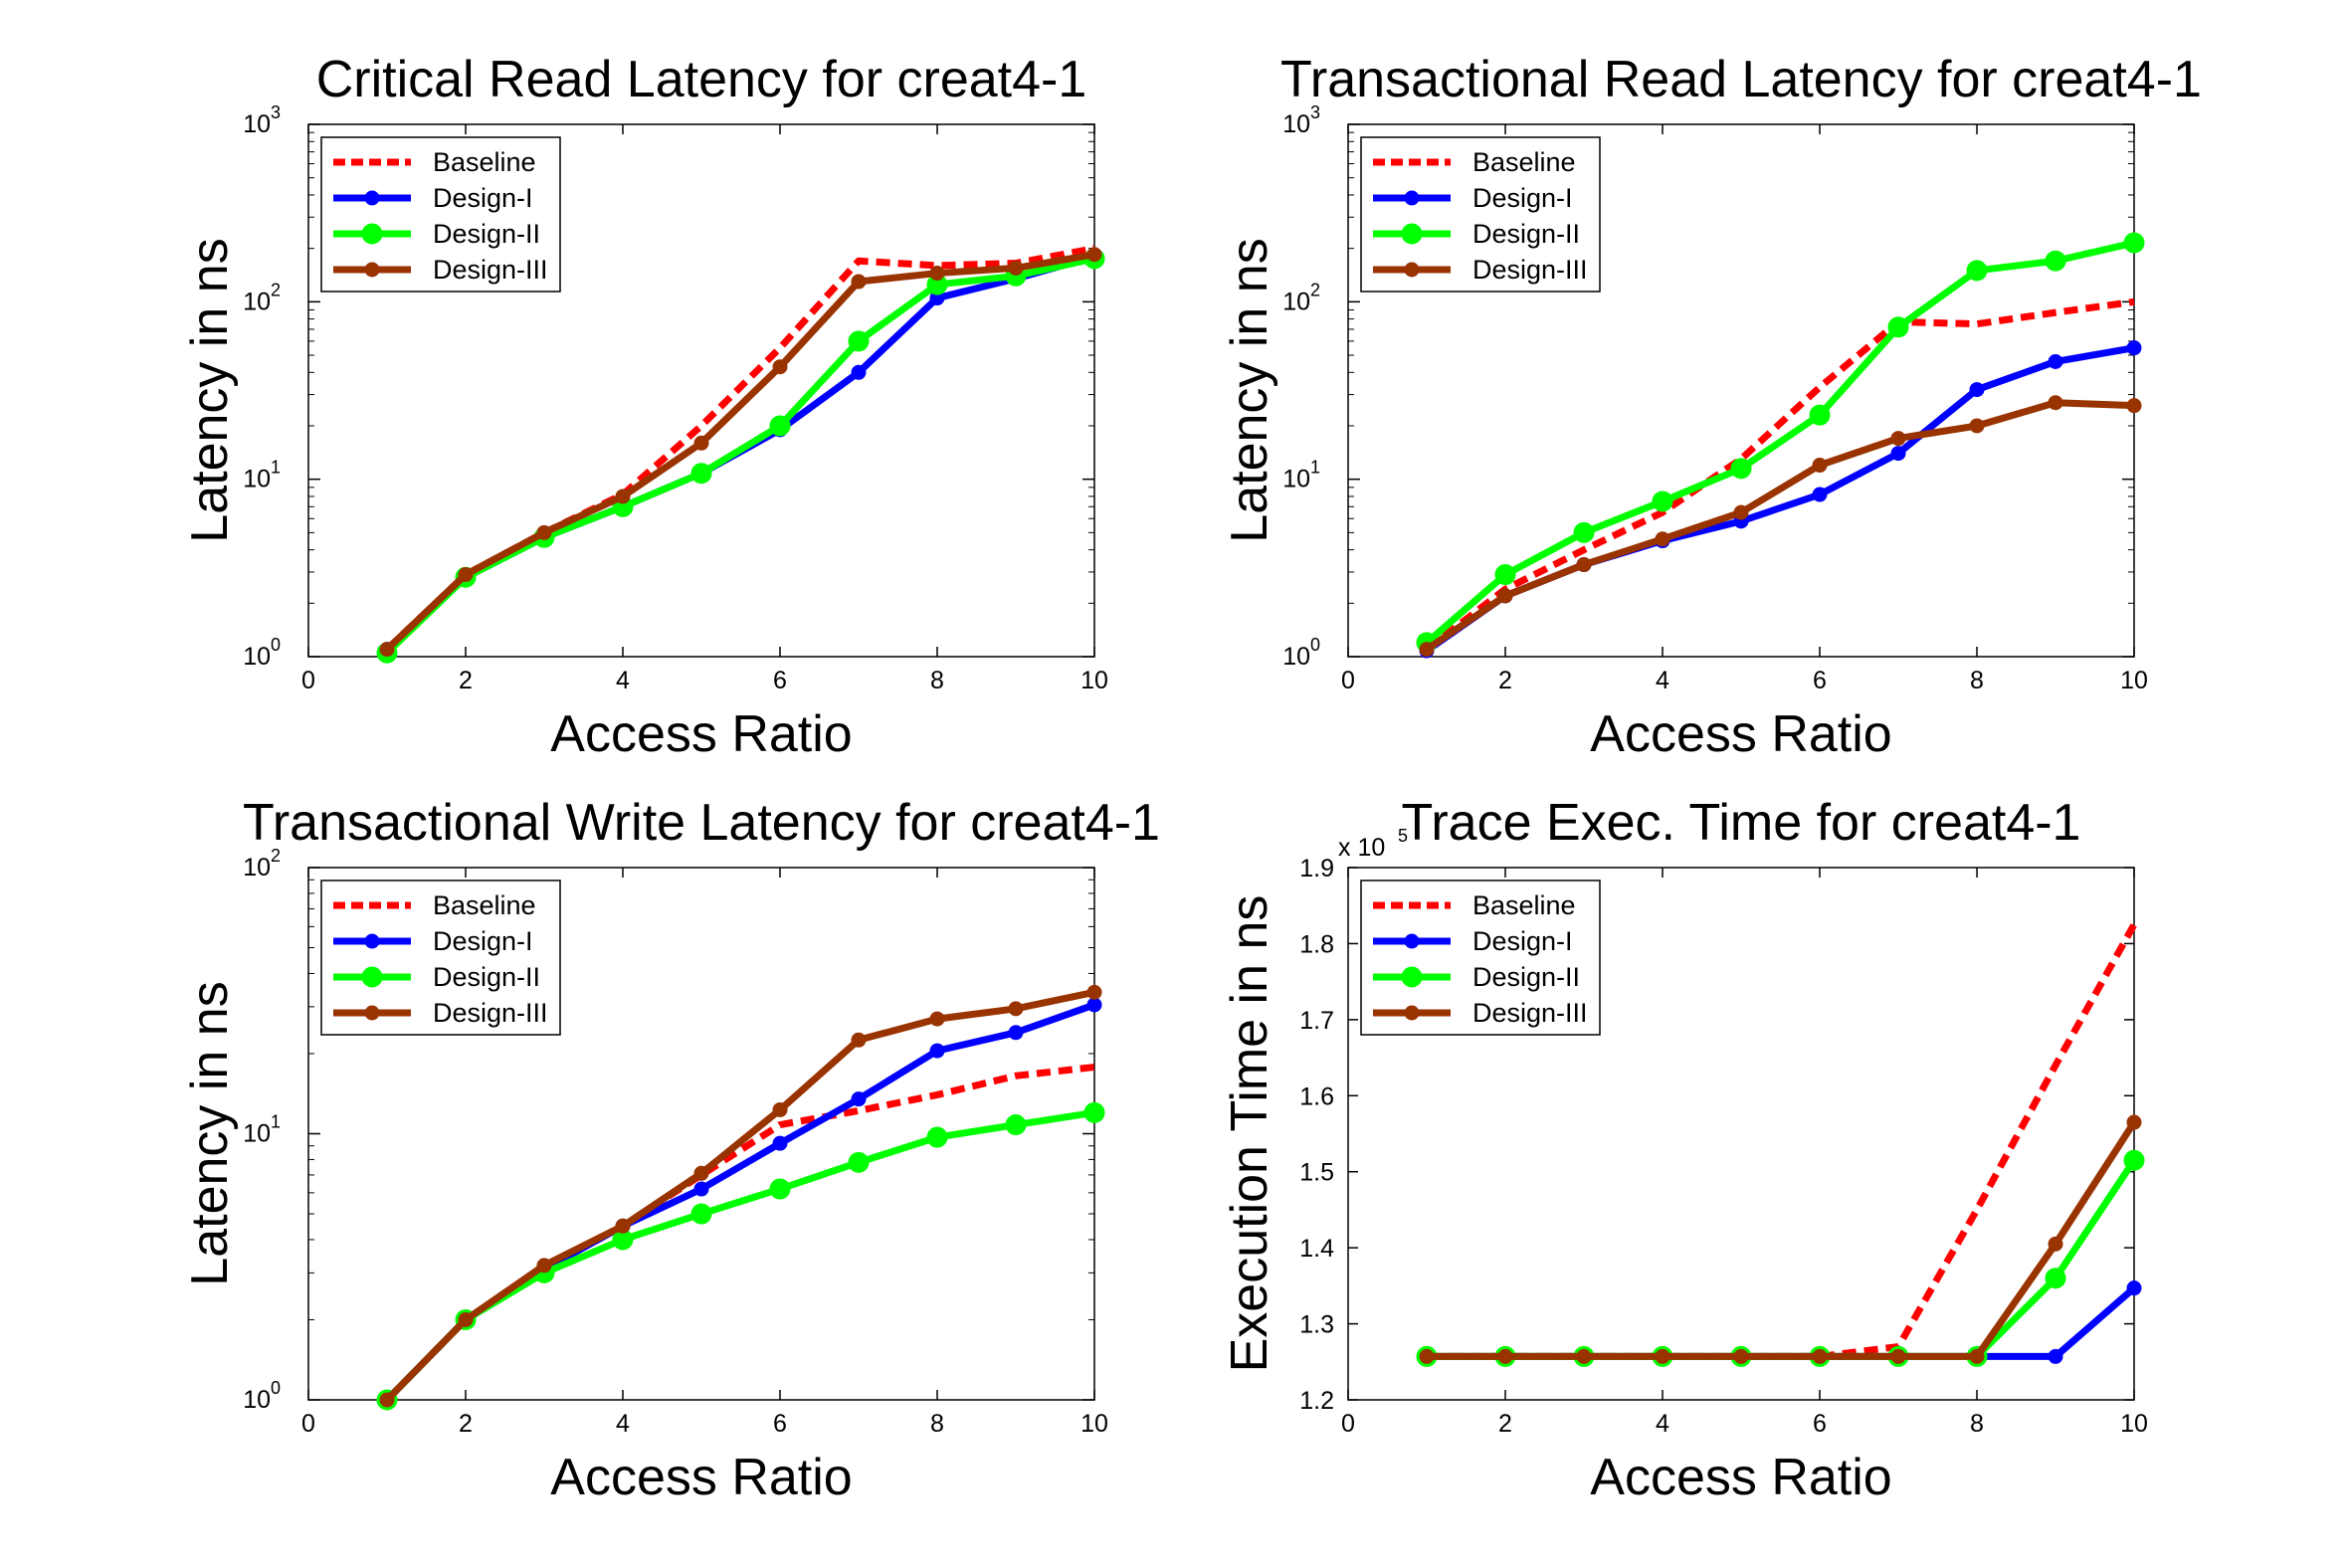 The height and width of the screenshot is (1568, 2352). I want to click on y-tick-label: 1.3, so click(1316, 1325).